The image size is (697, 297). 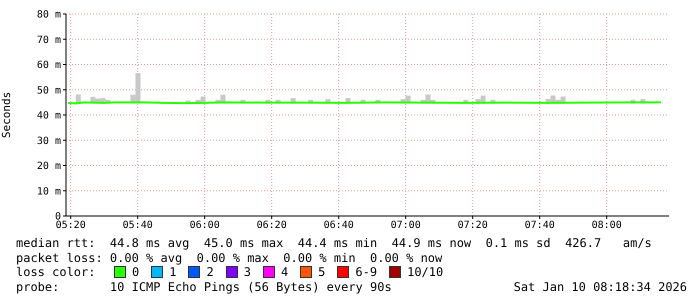 I want to click on y-tick-label: 30 m, so click(x=48, y=141).